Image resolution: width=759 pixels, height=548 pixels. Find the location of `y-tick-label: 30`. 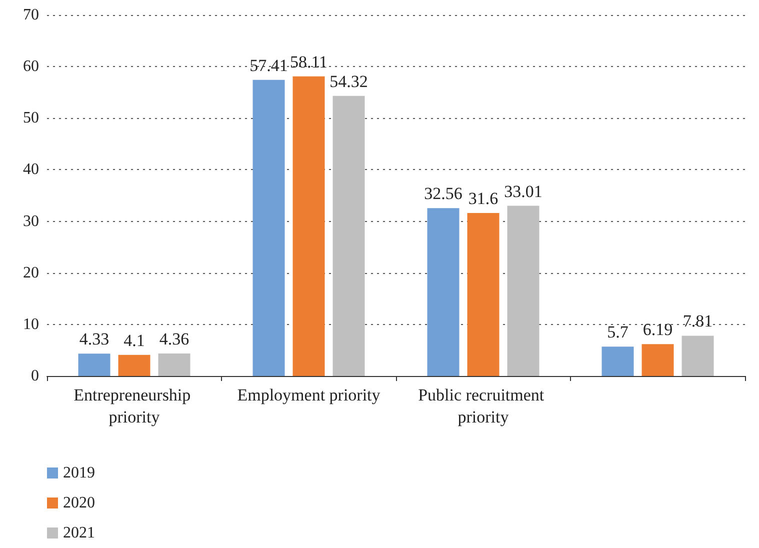

y-tick-label: 30 is located at coordinates (31, 221).